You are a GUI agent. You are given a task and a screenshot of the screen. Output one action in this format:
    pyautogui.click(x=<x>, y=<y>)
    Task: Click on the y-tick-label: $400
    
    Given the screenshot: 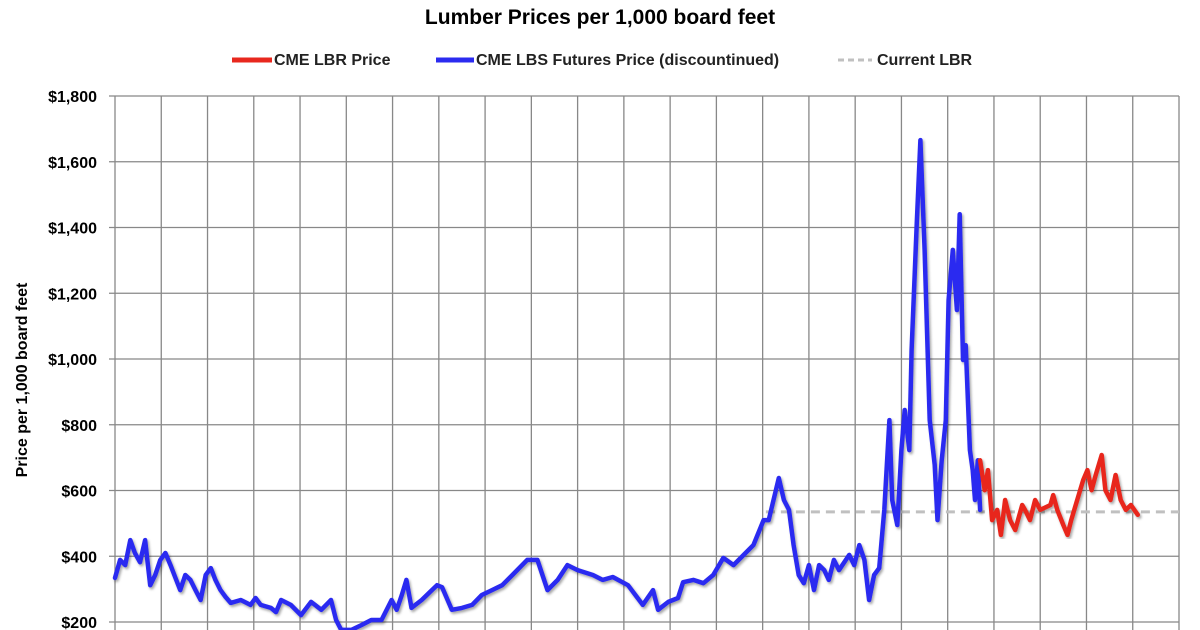 What is the action you would take?
    pyautogui.click(x=79, y=557)
    